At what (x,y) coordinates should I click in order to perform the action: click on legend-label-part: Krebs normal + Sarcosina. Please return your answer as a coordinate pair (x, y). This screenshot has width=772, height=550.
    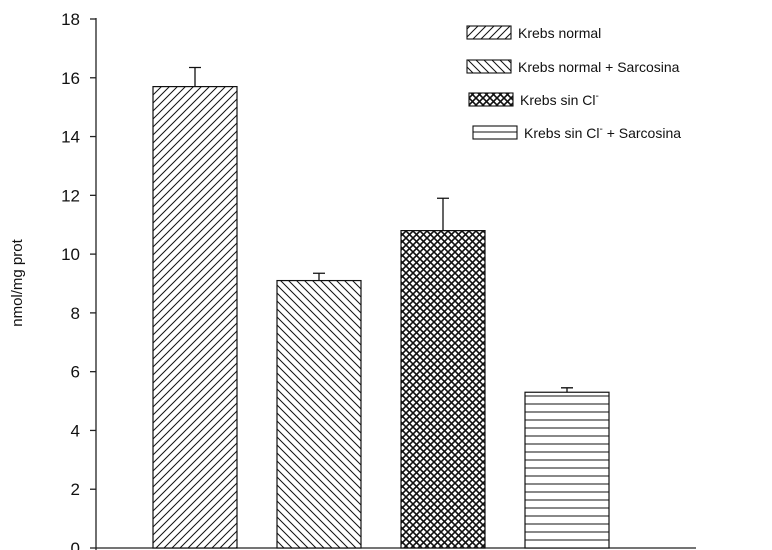
    Looking at the image, I should click on (599, 67).